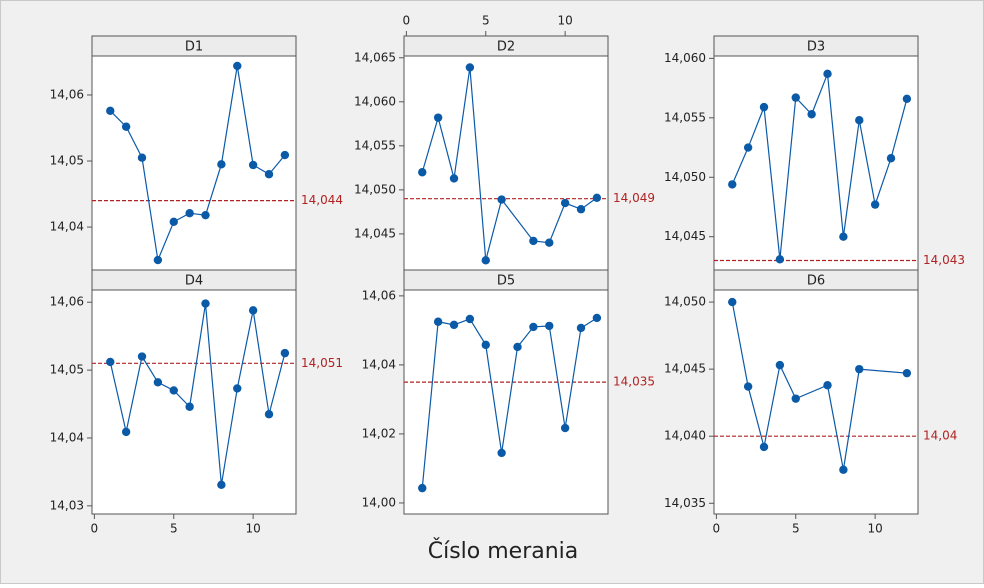  I want to click on panel-title: D1, so click(194, 47).